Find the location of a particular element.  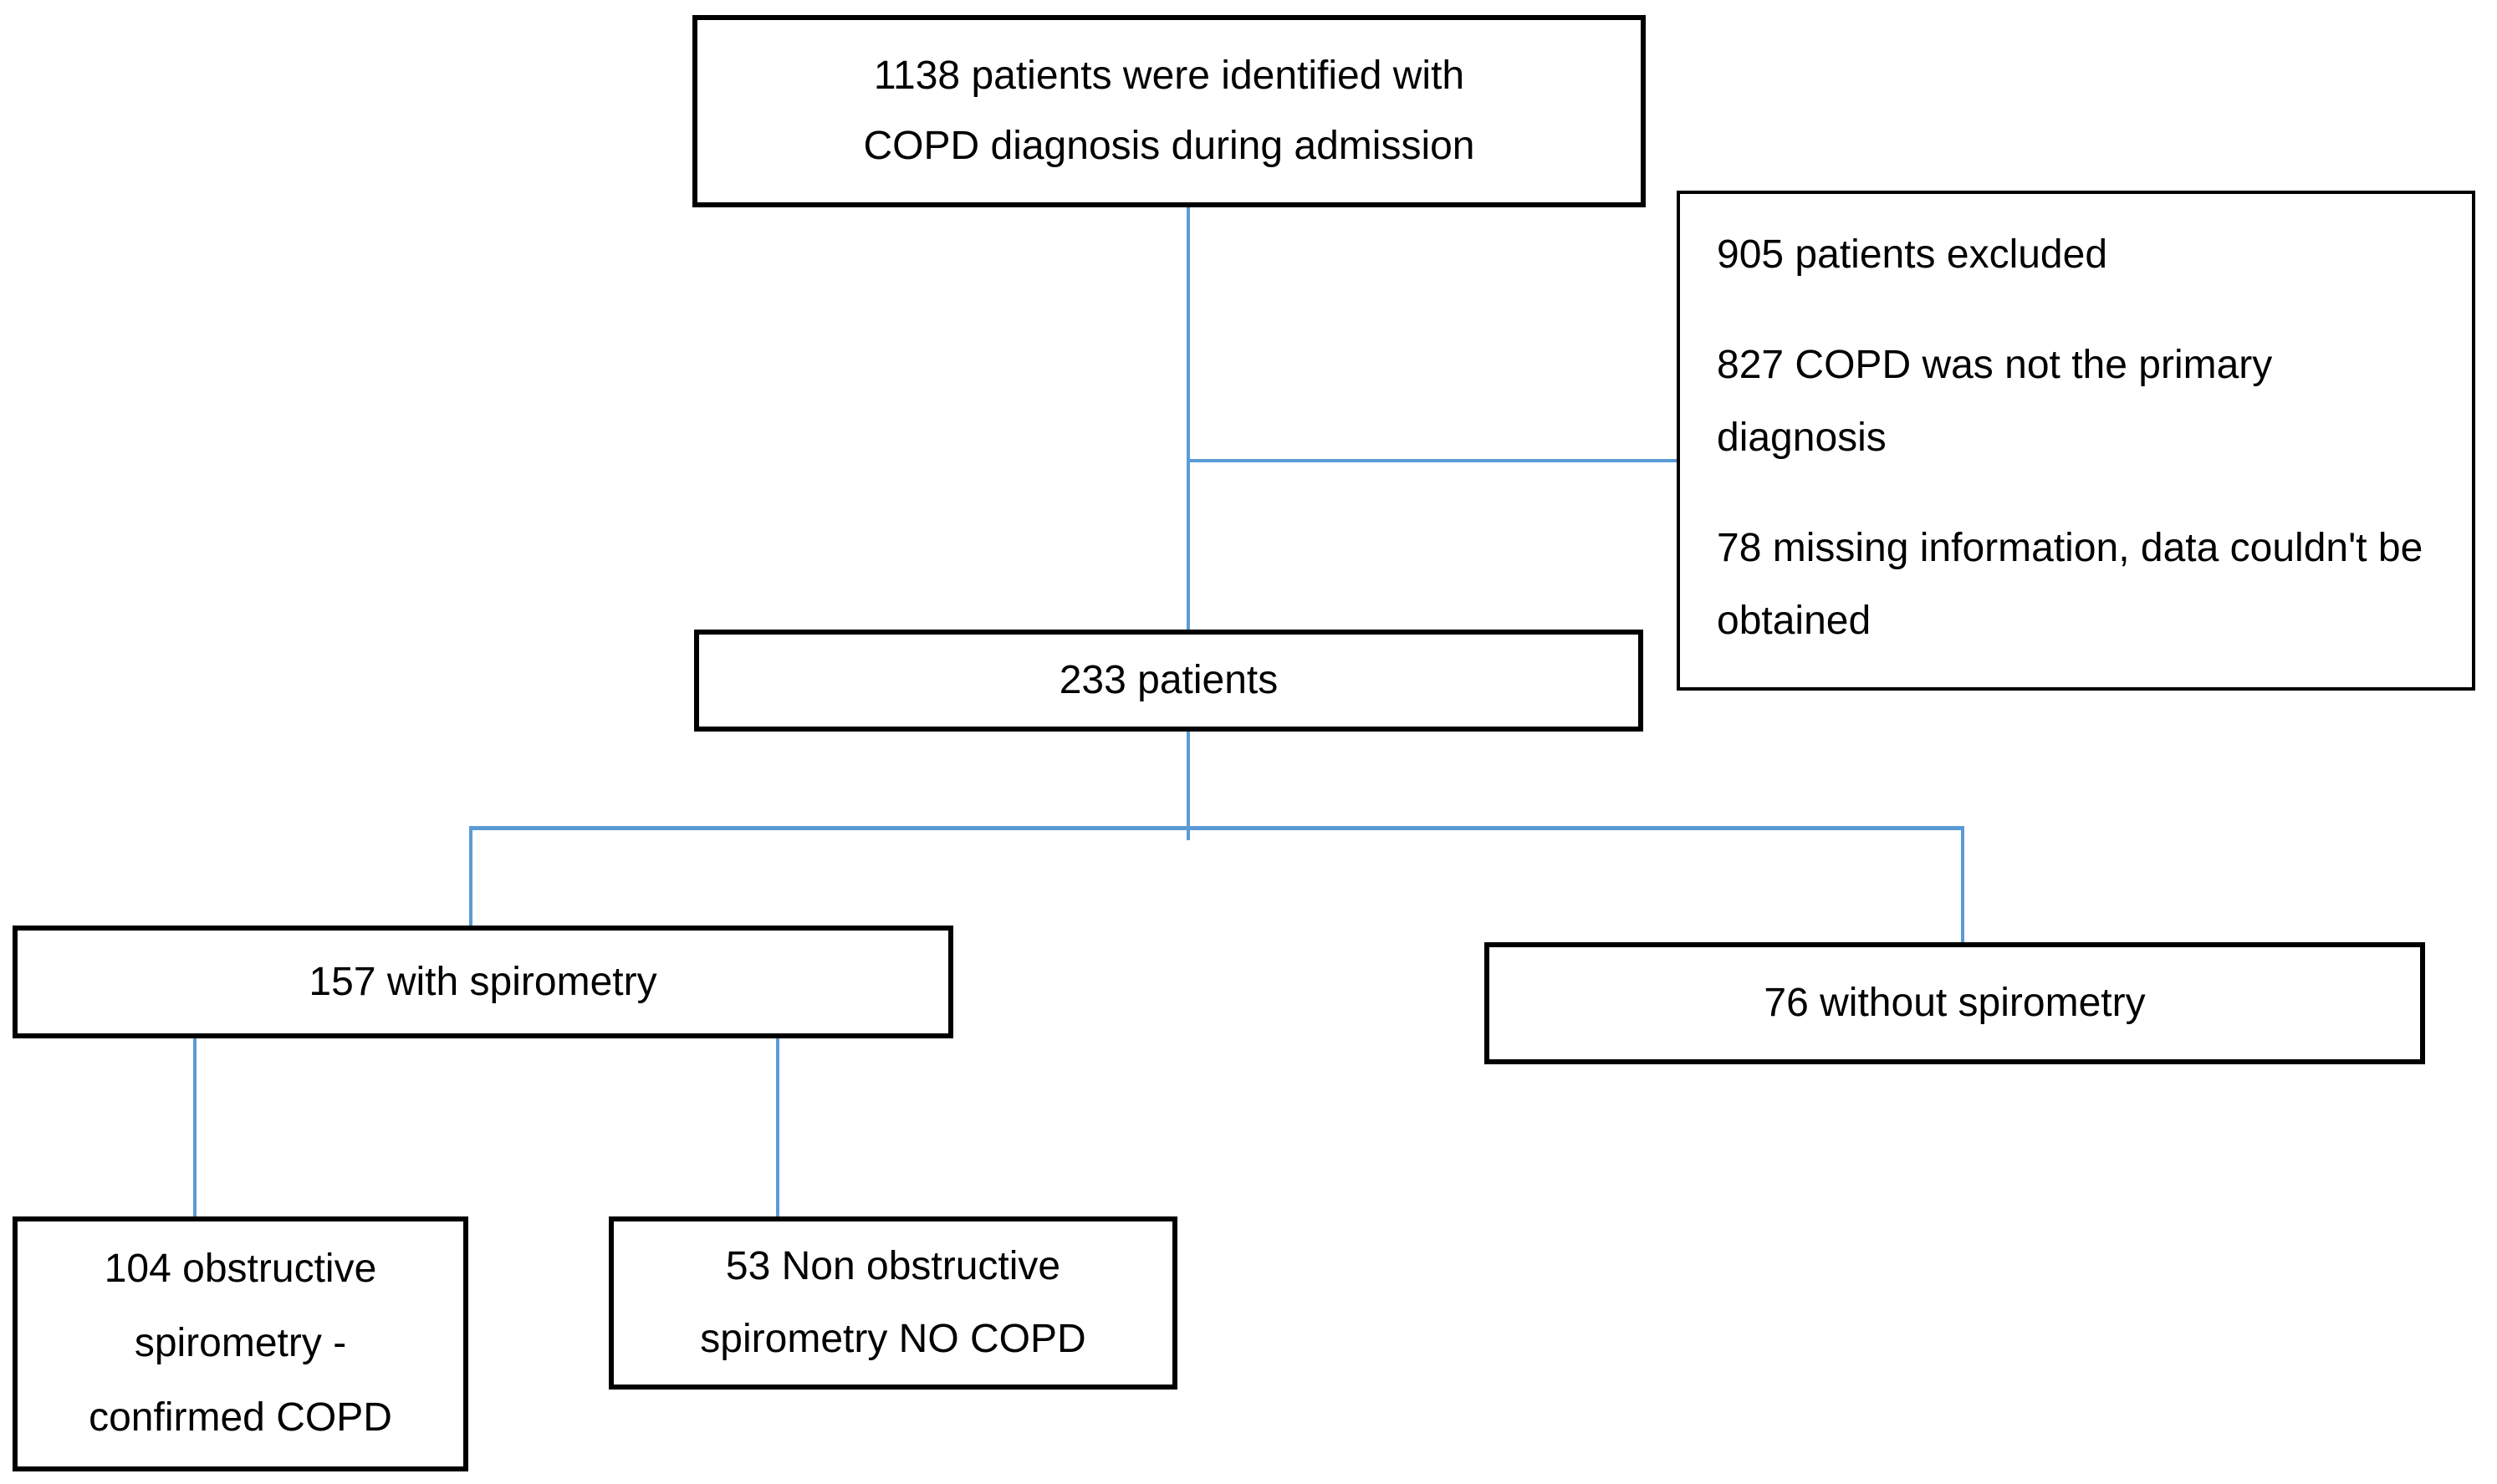

node-without-spirometry-label: 76 without spirometry is located at coordinates (1955, 1003).